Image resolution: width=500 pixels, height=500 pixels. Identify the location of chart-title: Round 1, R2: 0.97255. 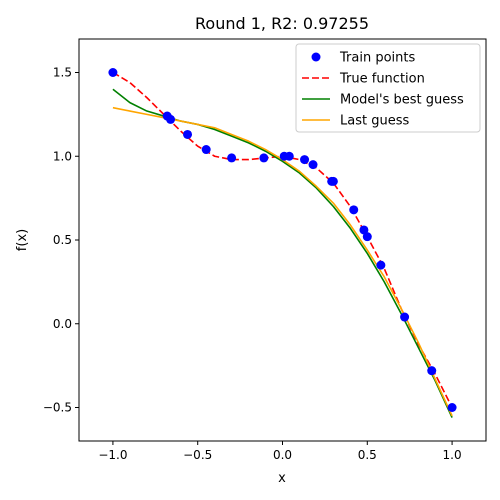
(282, 23).